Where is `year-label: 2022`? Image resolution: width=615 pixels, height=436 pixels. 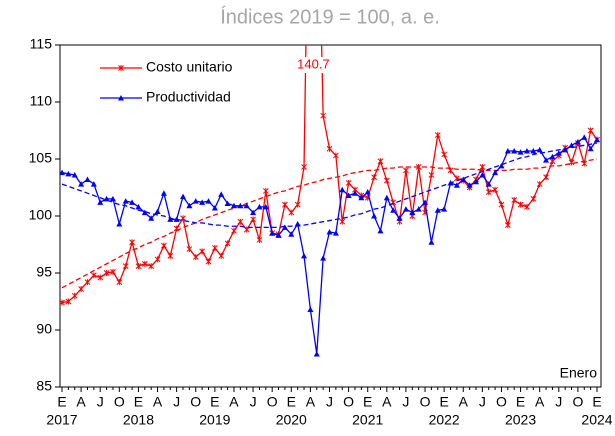
year-label: 2022 is located at coordinates (444, 420).